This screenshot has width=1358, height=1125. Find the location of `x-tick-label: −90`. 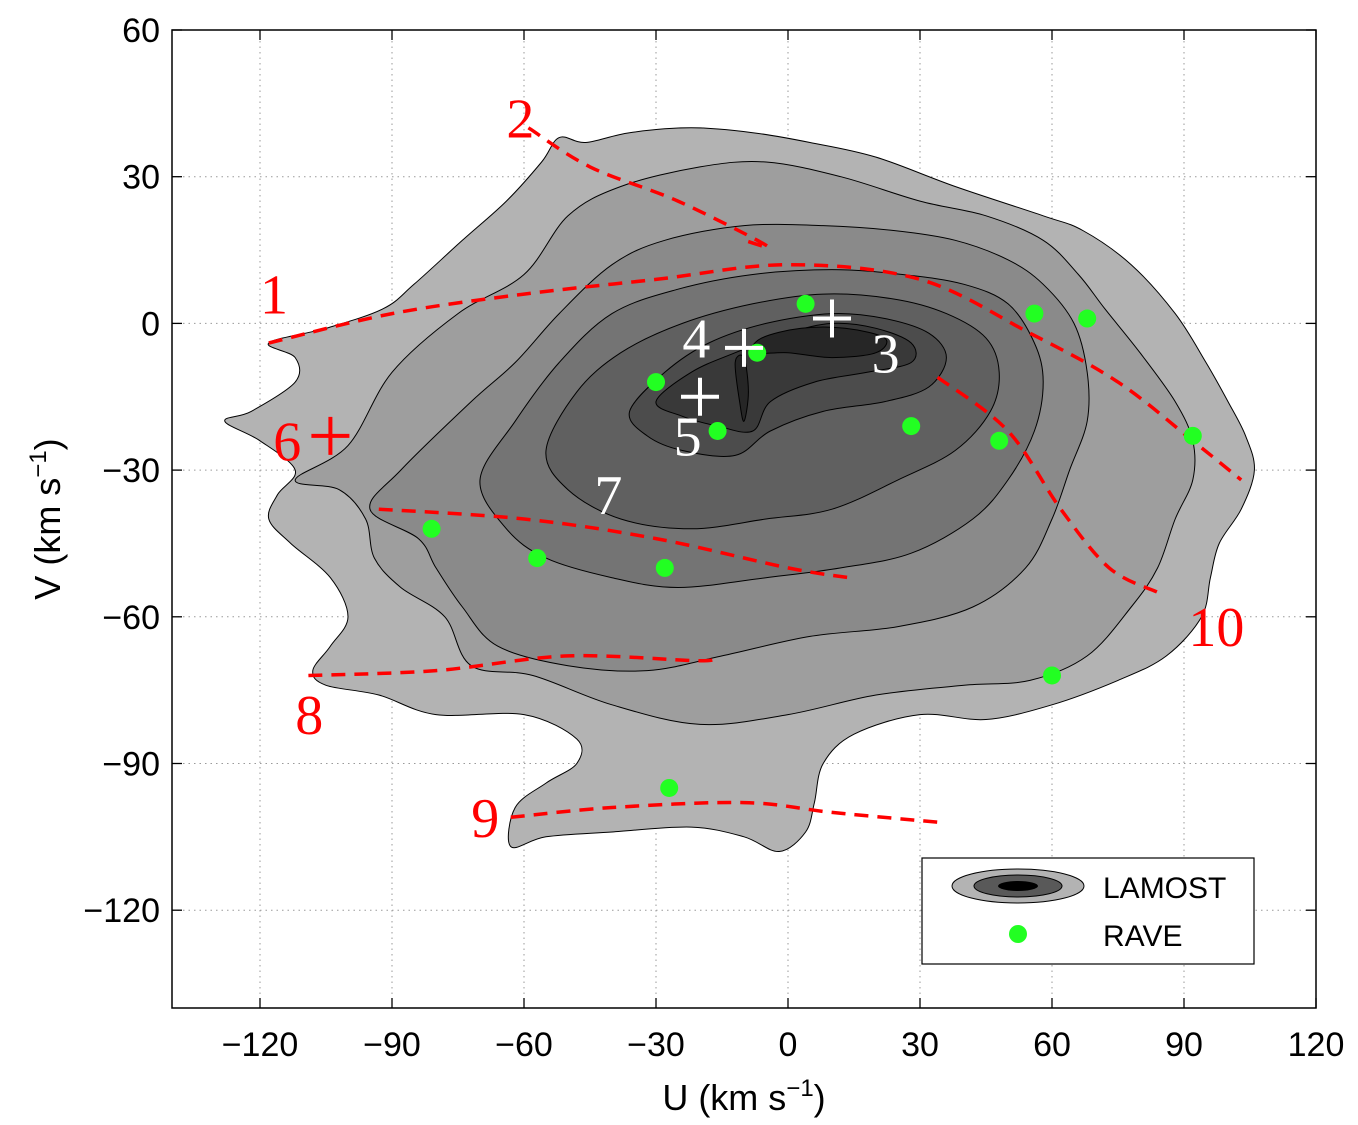

x-tick-label: −90 is located at coordinates (392, 1045).